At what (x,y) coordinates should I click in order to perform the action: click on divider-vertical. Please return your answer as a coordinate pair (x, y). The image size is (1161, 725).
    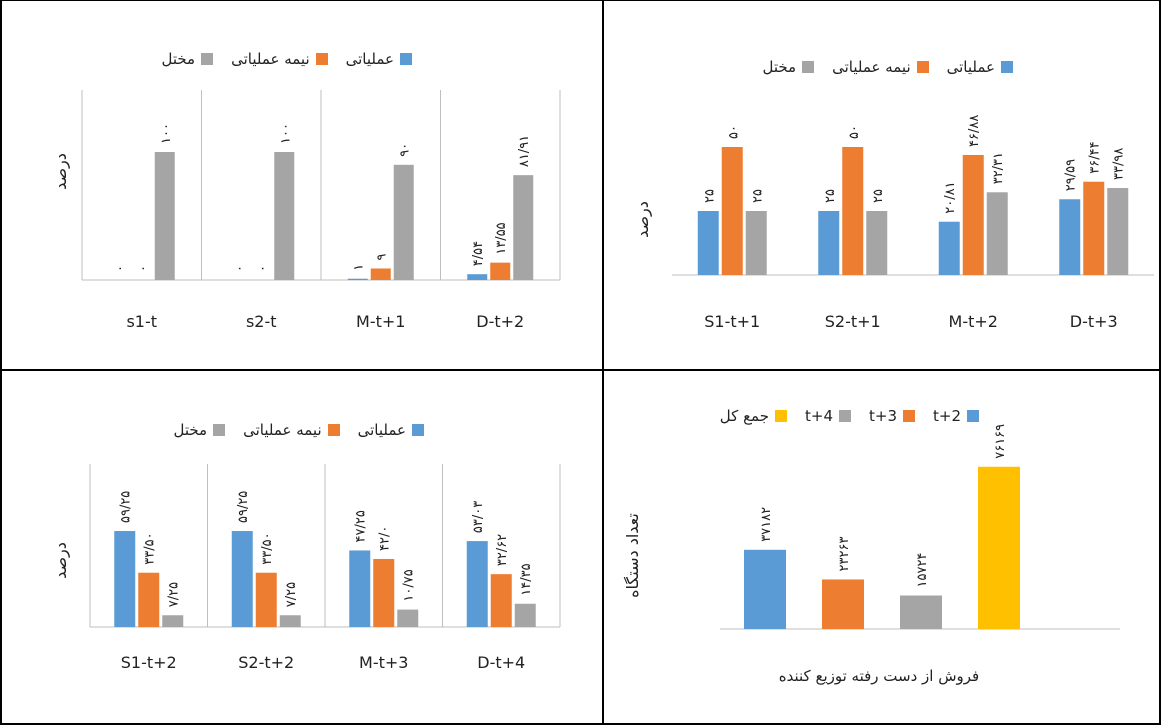
    Looking at the image, I should click on (603, 362).